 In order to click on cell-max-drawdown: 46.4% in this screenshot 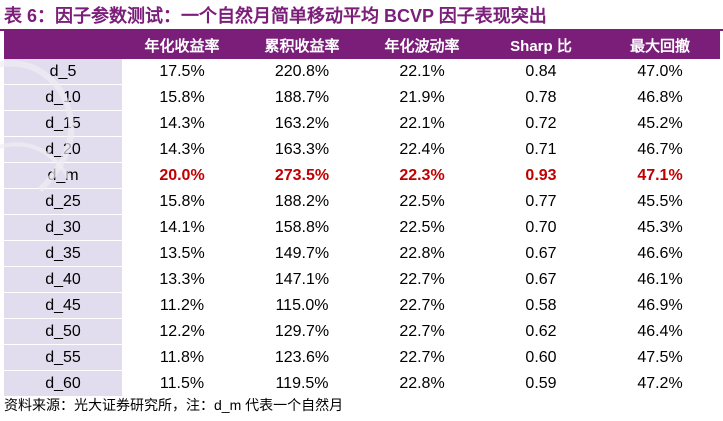, I will do `click(660, 331)`.